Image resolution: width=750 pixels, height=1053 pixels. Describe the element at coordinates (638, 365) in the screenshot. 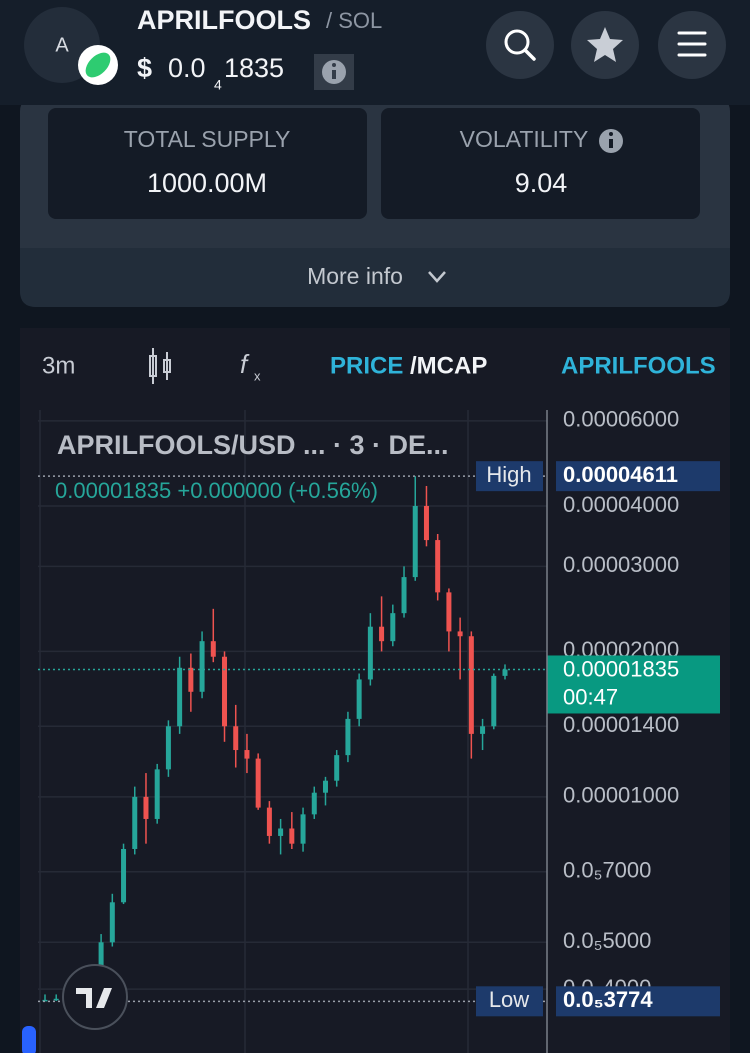

I see `symbol-label: APRILFOOLS` at that location.